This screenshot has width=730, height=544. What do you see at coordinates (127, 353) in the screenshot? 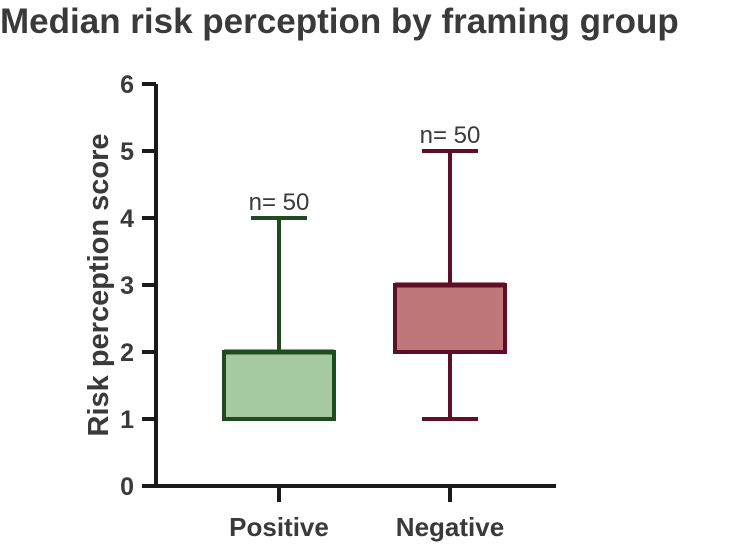
I see `y-tick-label: 2` at bounding box center [127, 353].